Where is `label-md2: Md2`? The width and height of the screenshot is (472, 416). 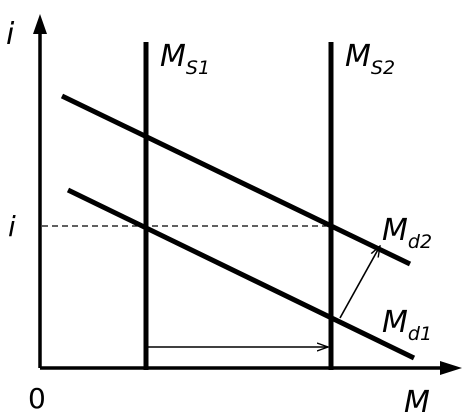 label-md2: Md2 is located at coordinates (407, 233).